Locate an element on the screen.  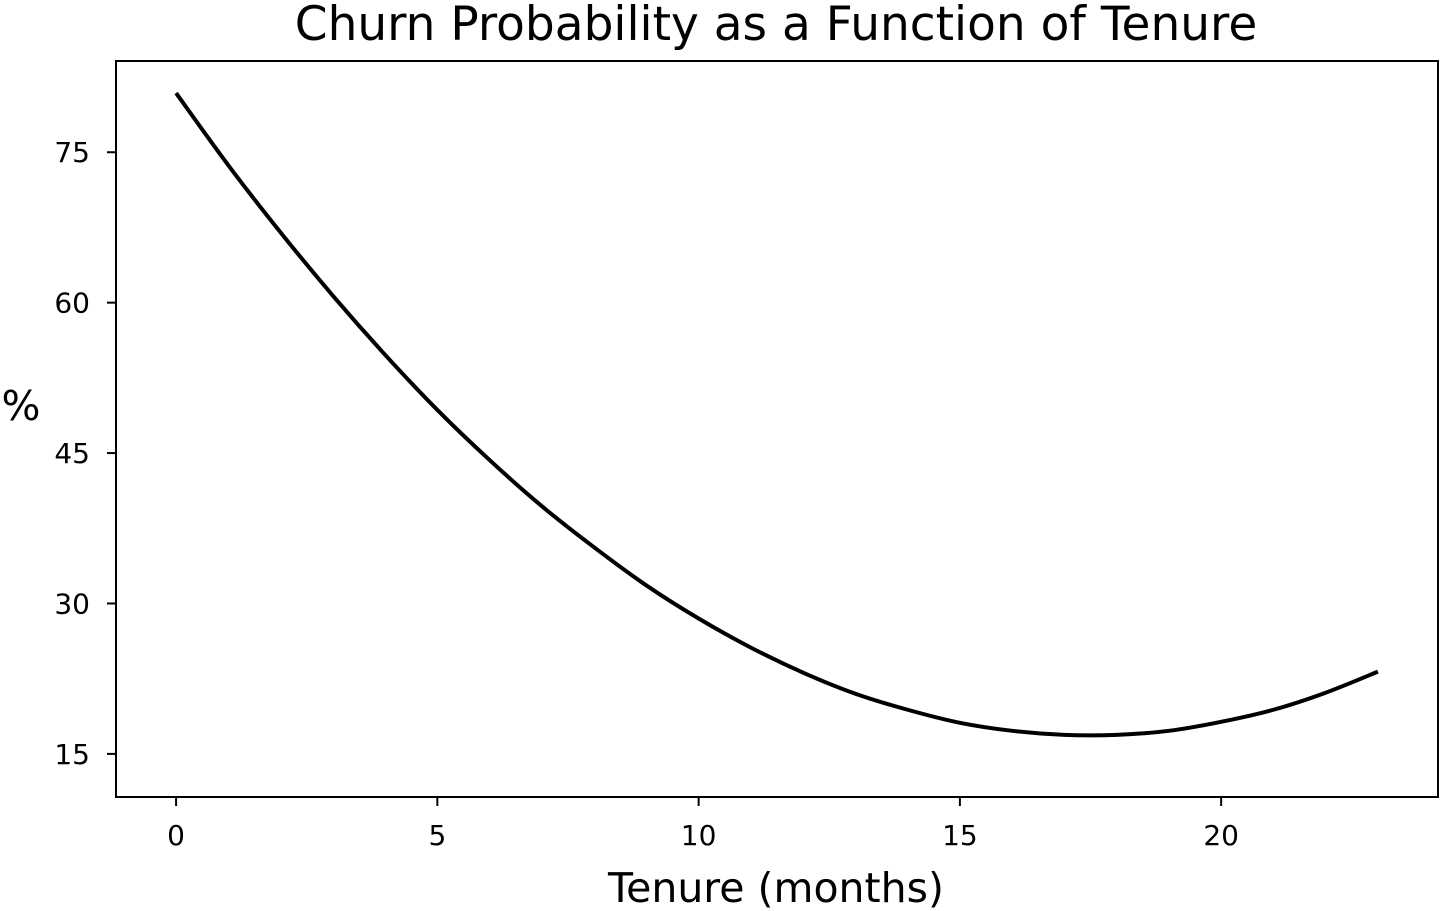
y-tick-label: 15 is located at coordinates (72, 754).